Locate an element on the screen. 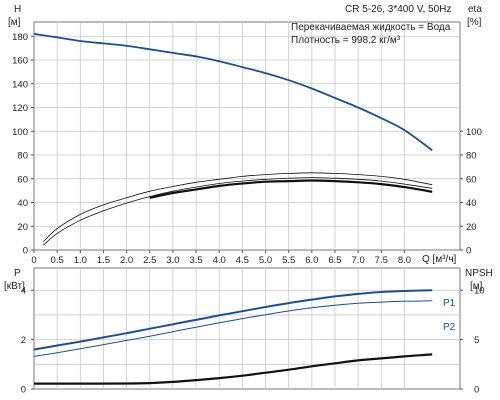 Image resolution: width=500 pixels, height=400 pixels. p2-series-label: P2 is located at coordinates (449, 327).